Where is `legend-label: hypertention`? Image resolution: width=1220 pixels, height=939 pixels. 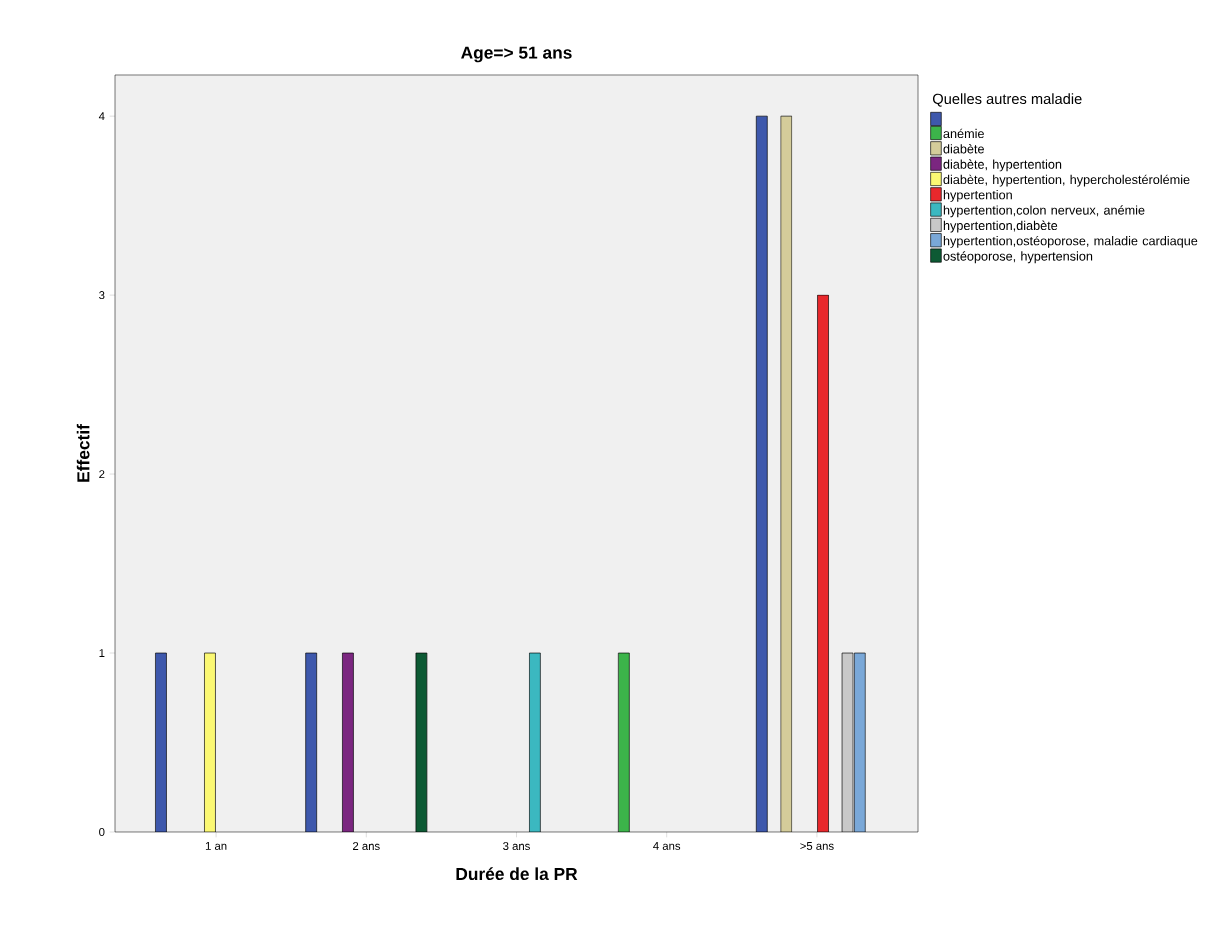
legend-label: hypertention is located at coordinates (977, 196).